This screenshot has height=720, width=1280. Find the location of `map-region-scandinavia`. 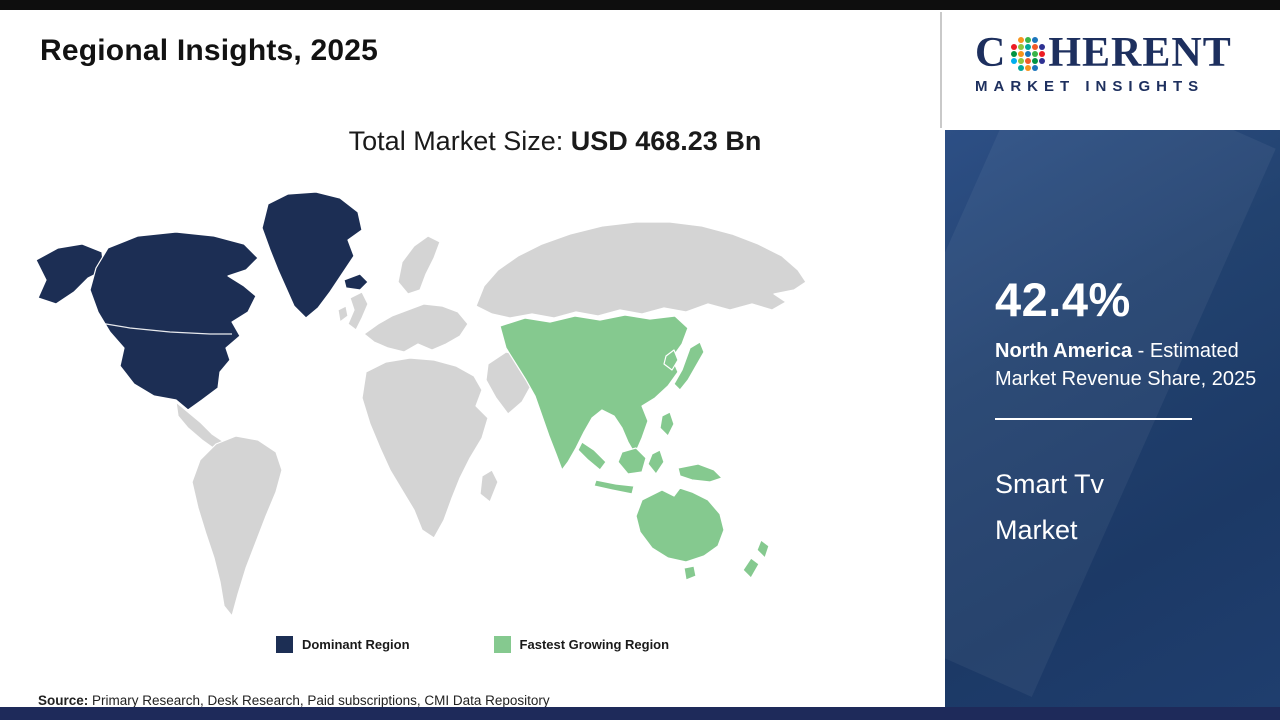

map-region-scandinavia is located at coordinates (419, 265).